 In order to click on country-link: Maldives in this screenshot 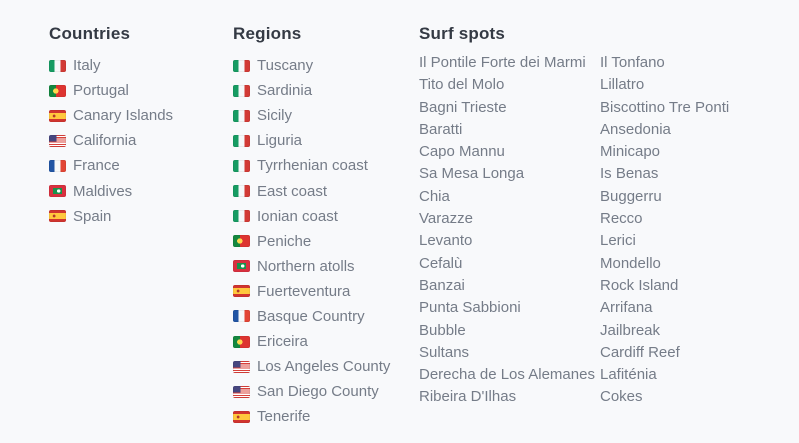, I will do `click(111, 190)`.